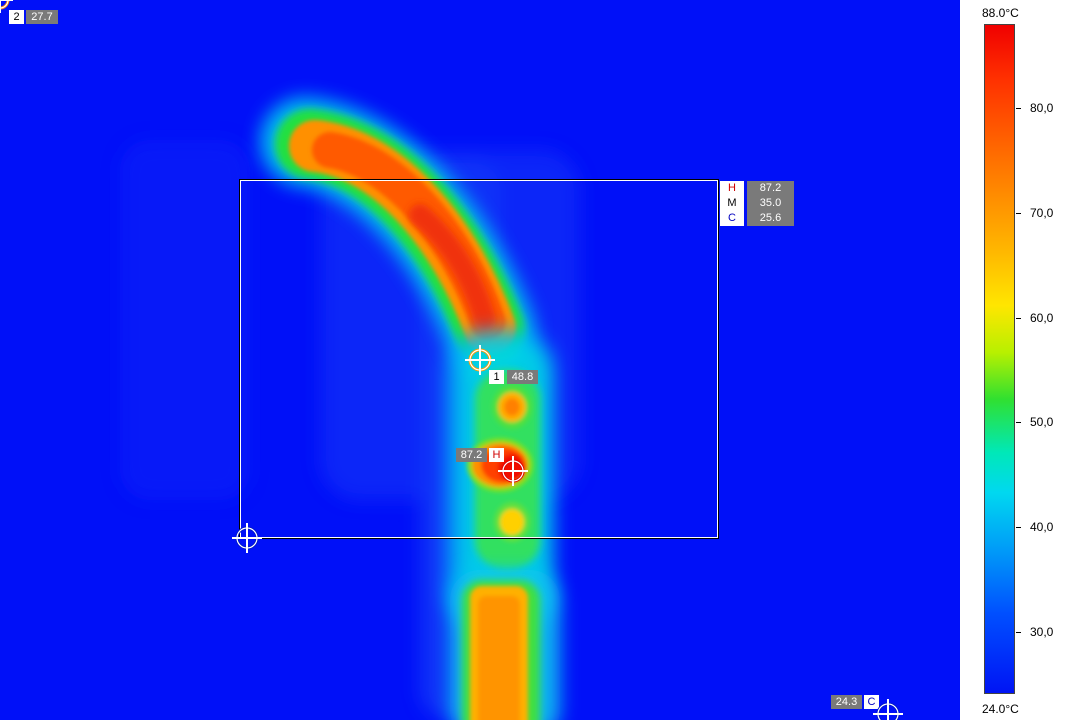 This screenshot has height=720, width=1077. Describe the element at coordinates (732, 218) in the screenshot. I see `roi-stat-key: C` at that location.